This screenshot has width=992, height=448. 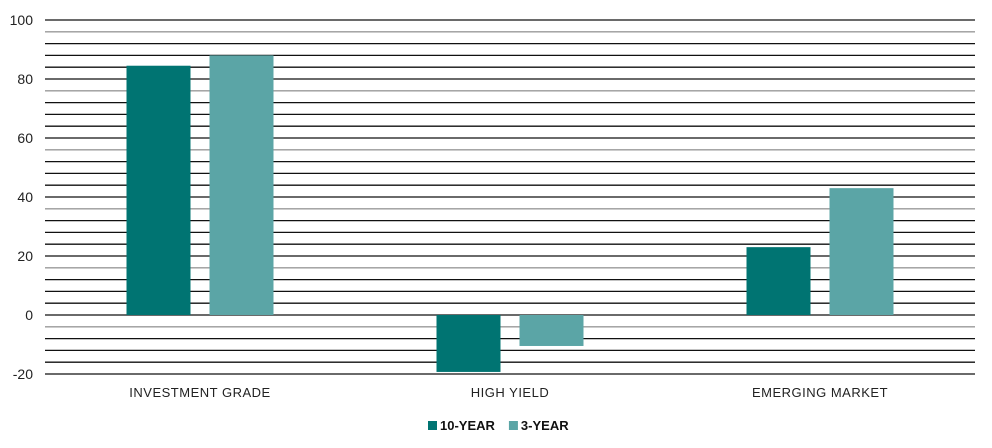 I want to click on legend-label: 3-YEAR, so click(x=545, y=425).